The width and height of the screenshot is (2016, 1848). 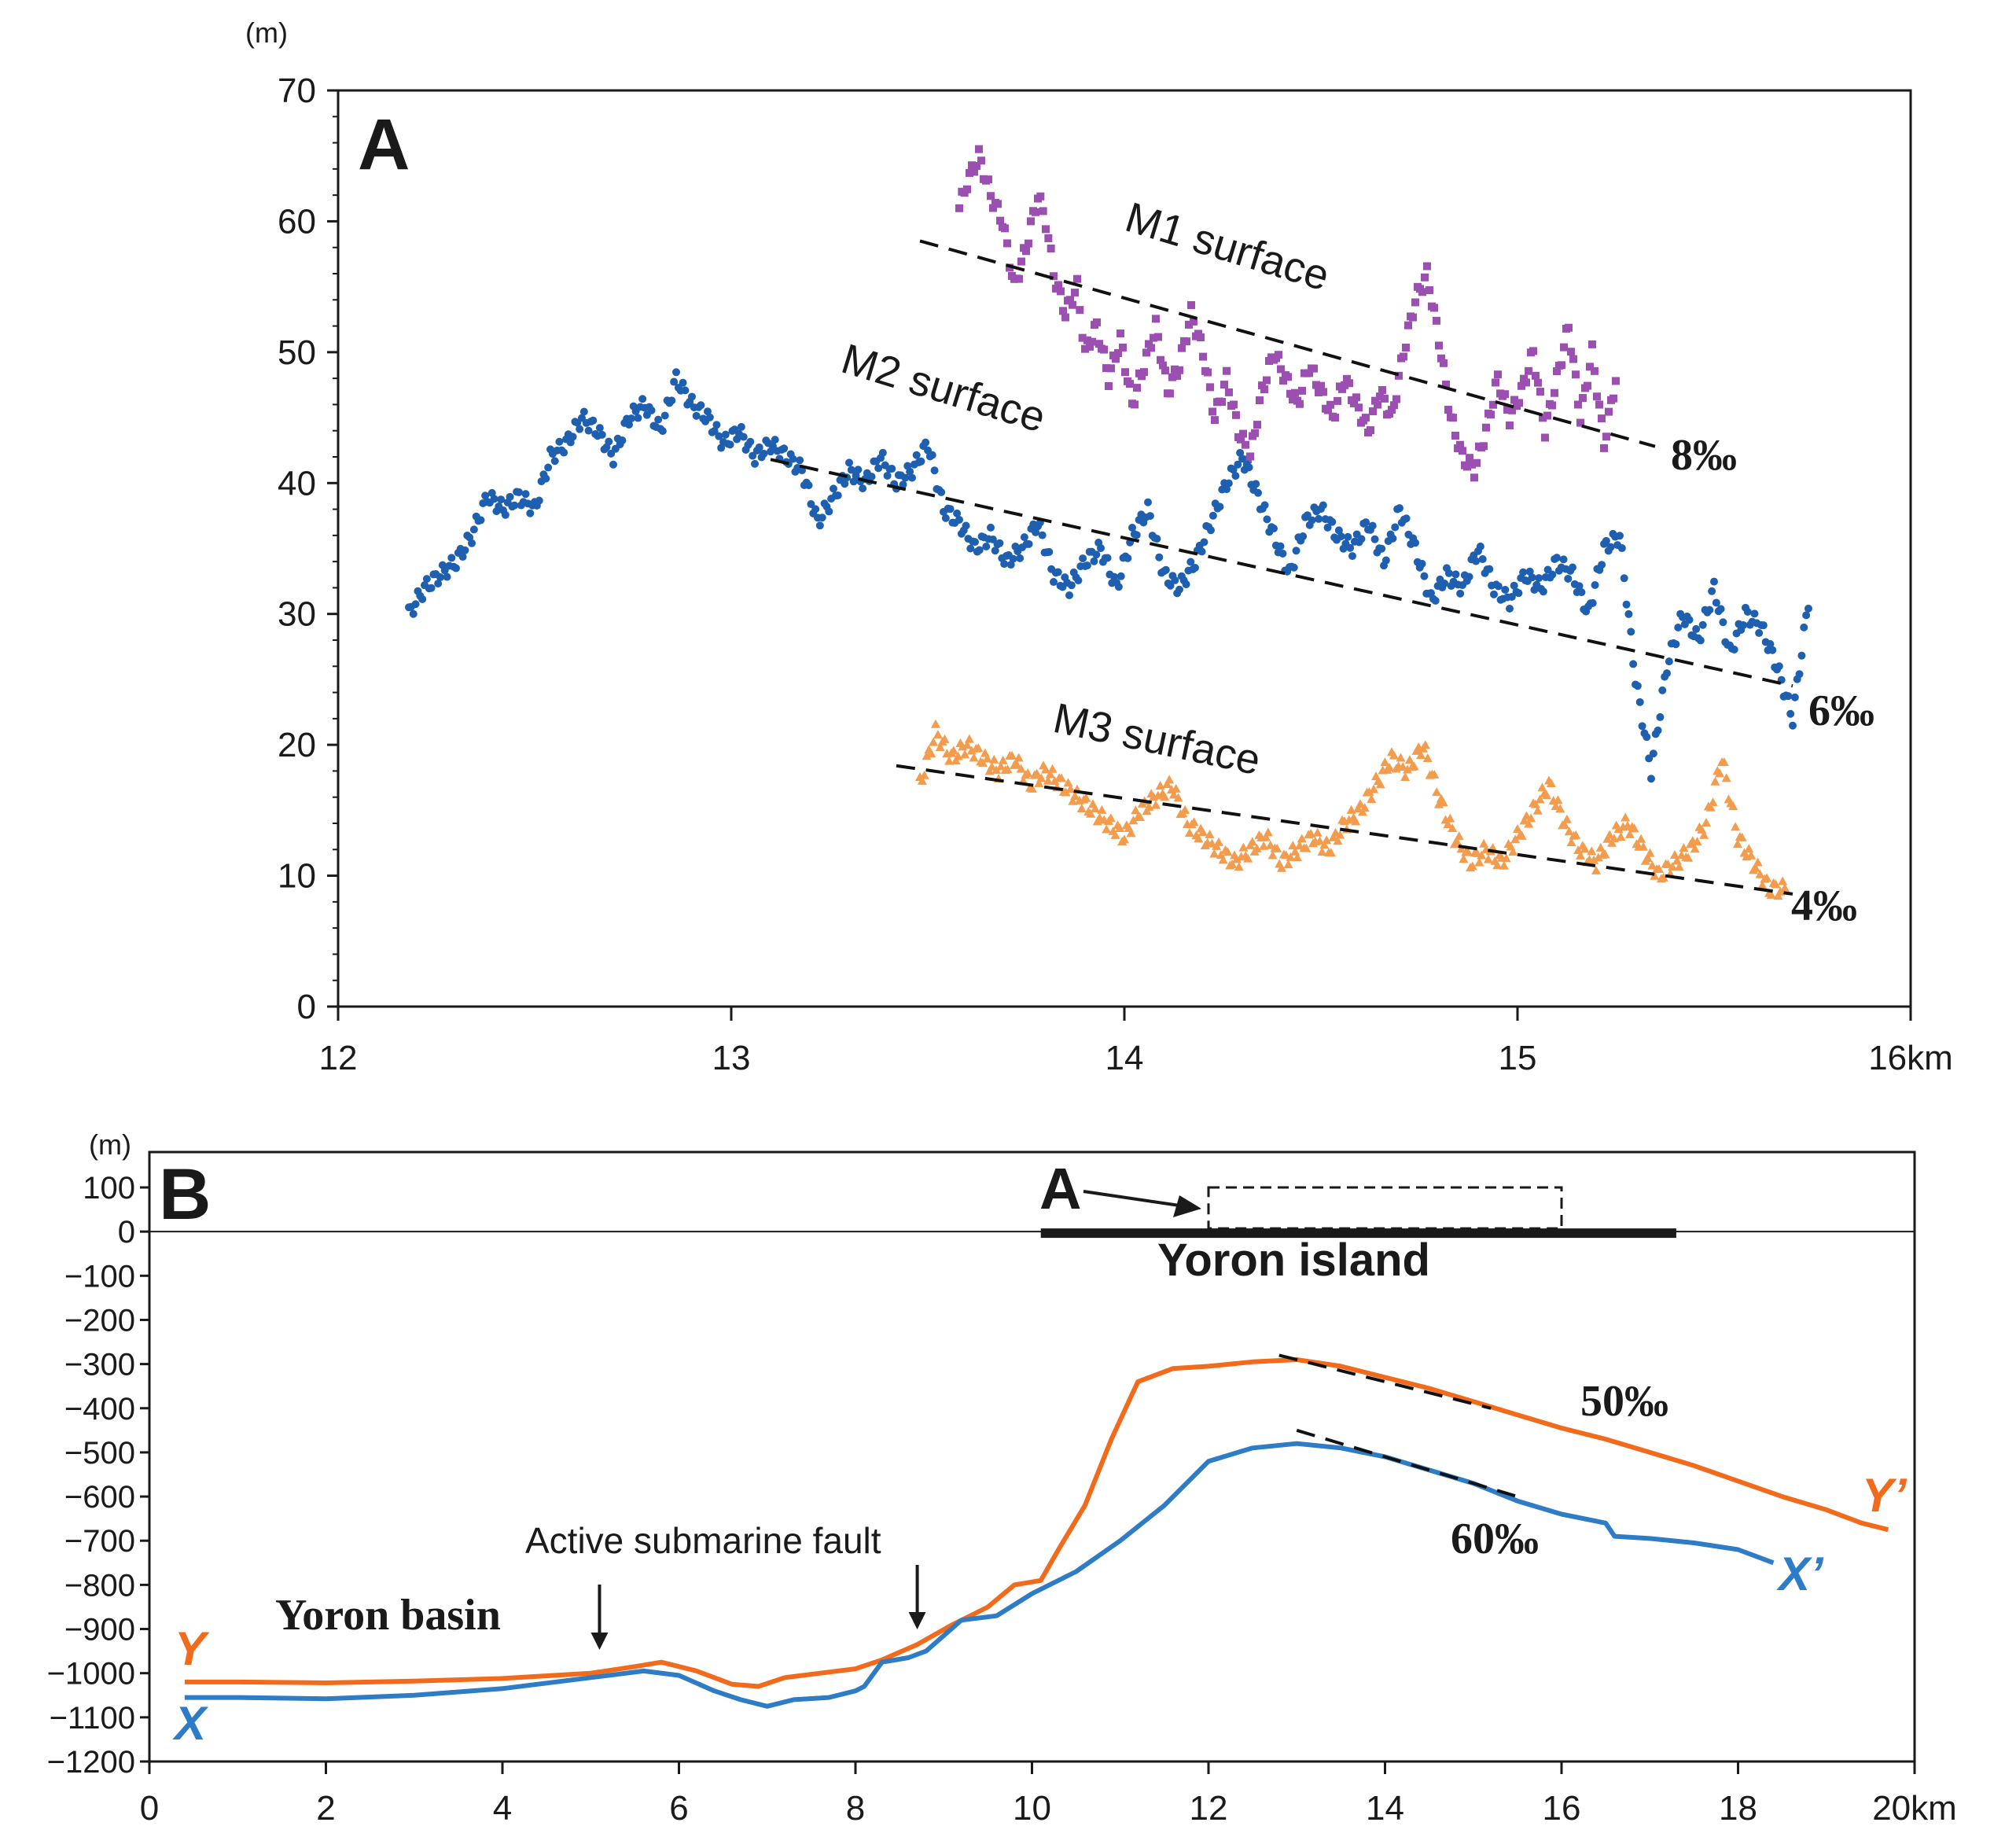 What do you see at coordinates (599, 1641) in the screenshot?
I see `basin-arrow-head` at bounding box center [599, 1641].